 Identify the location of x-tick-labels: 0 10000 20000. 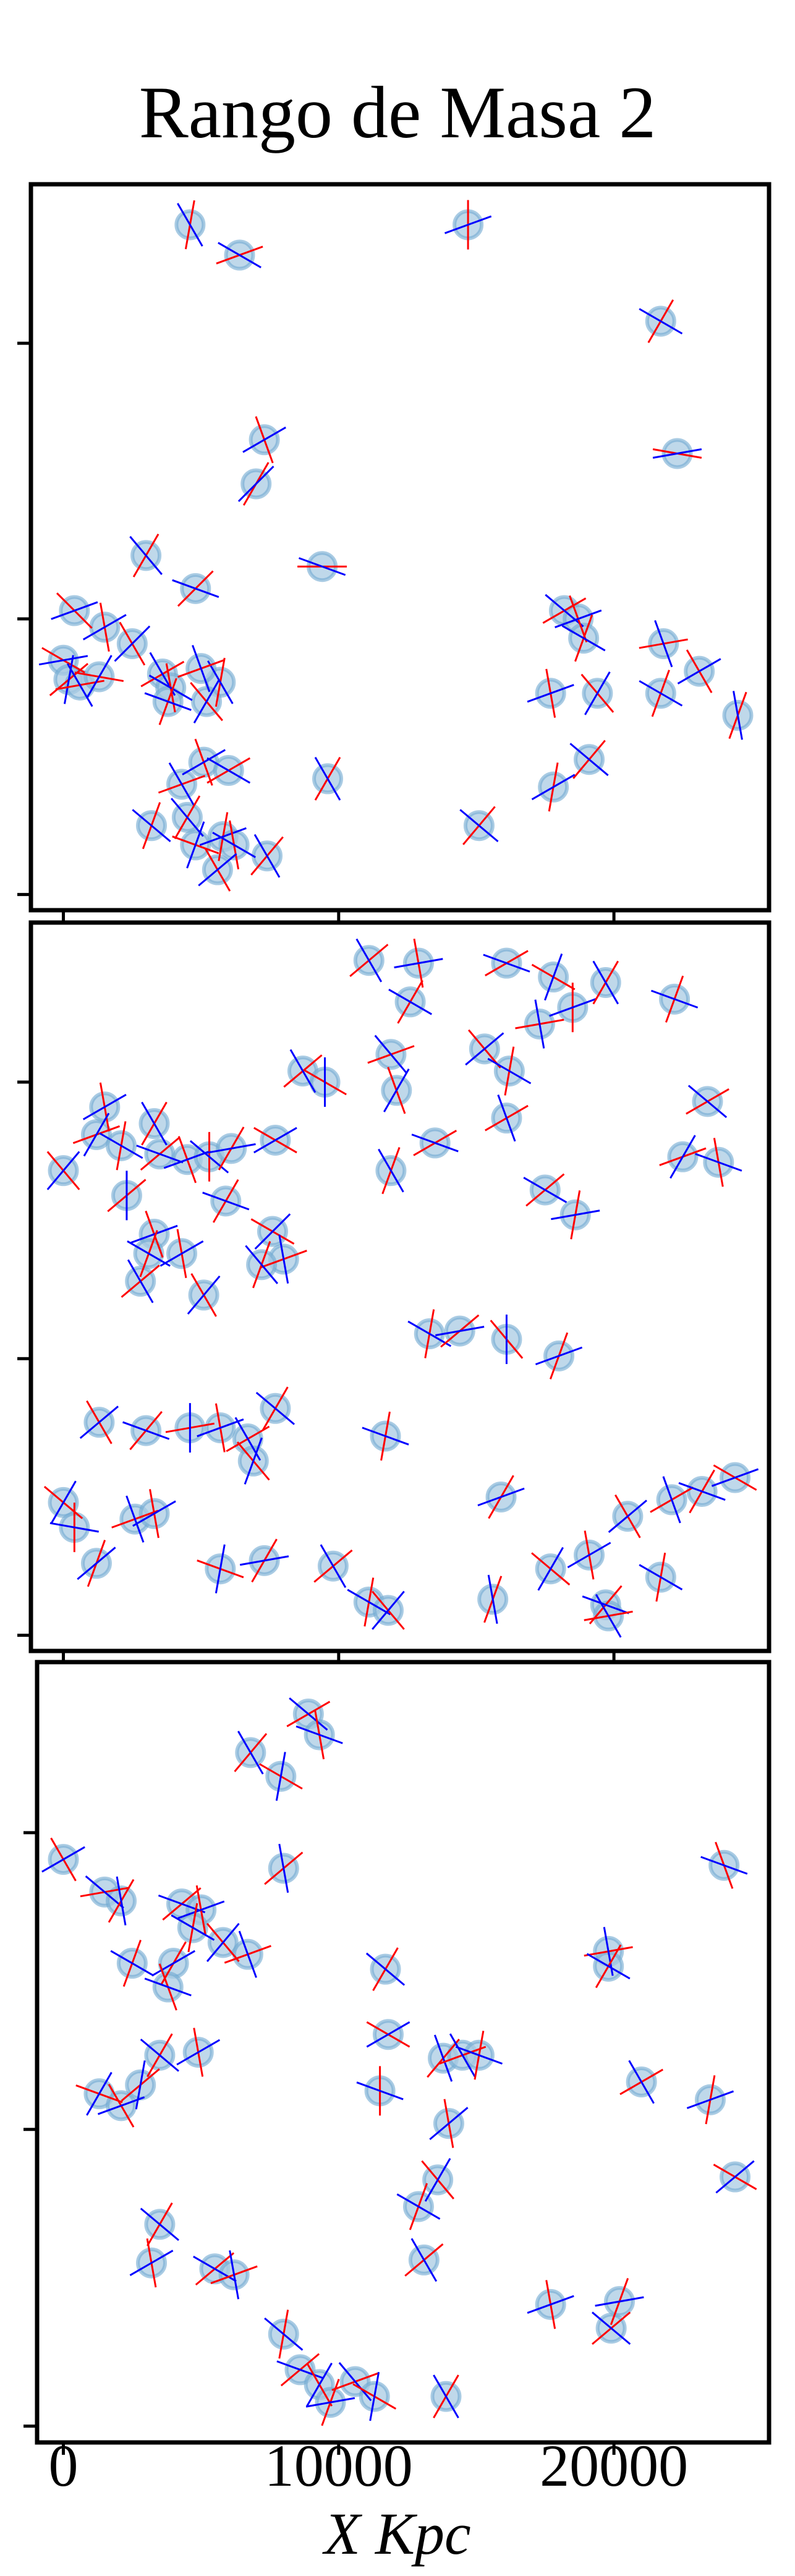
(369, 2466).